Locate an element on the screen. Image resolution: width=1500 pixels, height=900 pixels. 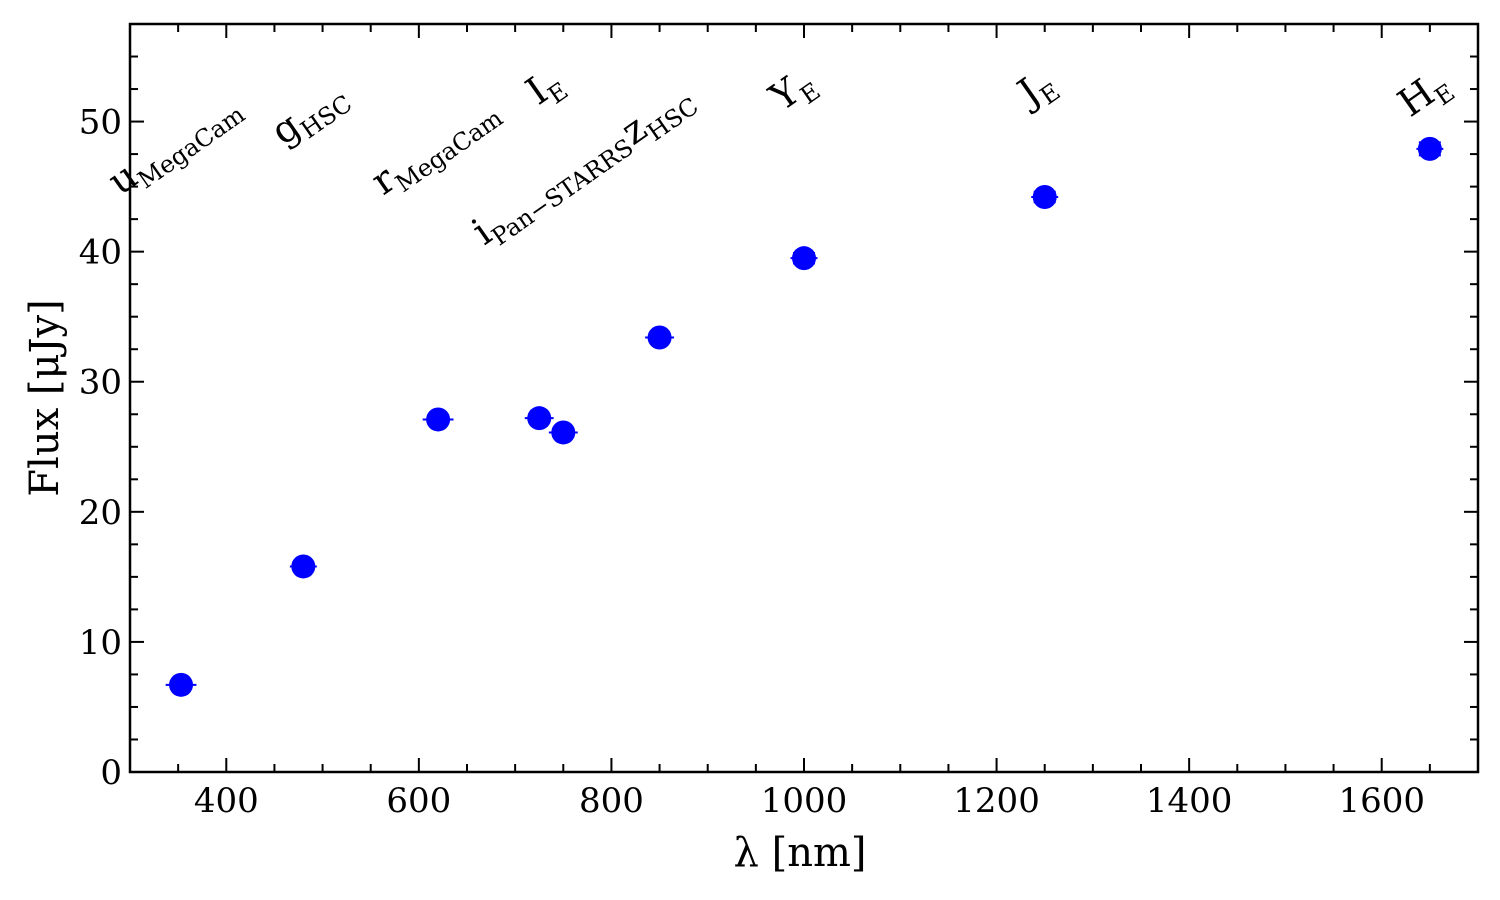
band-label: JE is located at coordinates (1036, 91).